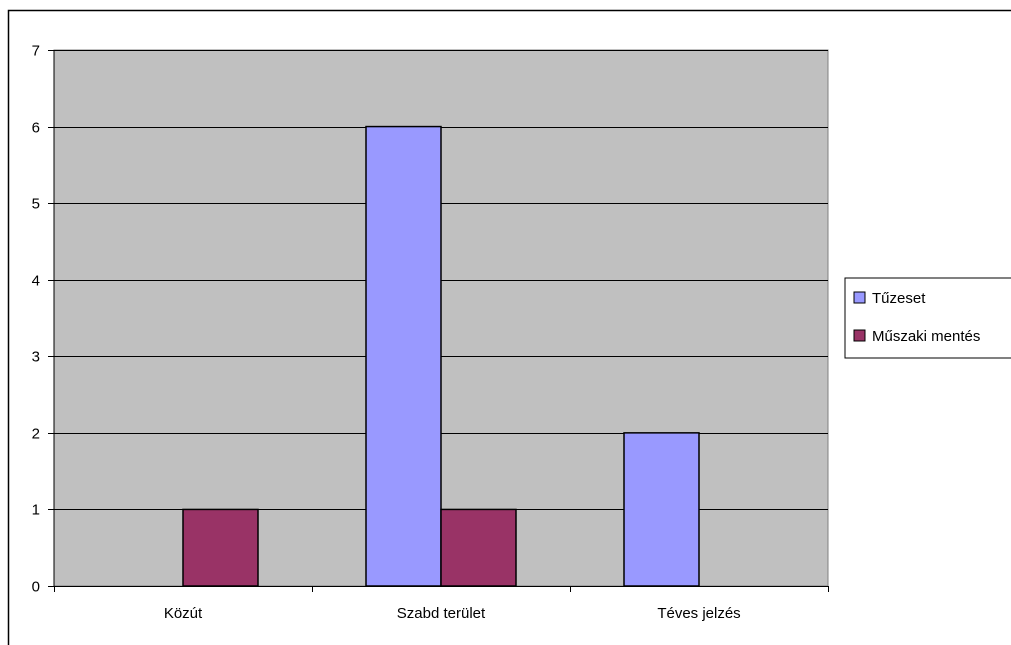  I want to click on y-tick-label: 3, so click(36, 357).